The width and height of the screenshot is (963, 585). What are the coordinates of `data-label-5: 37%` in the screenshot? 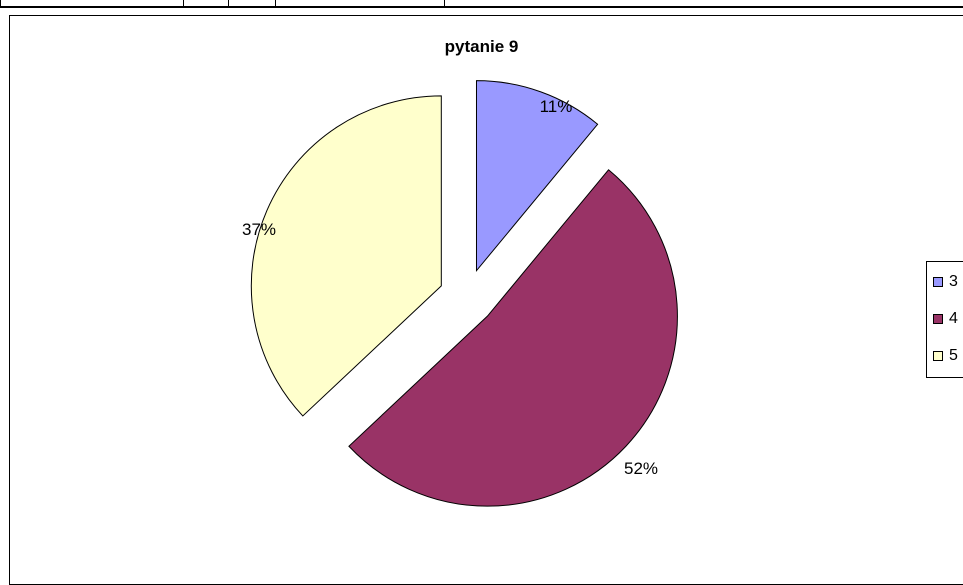 It's located at (259, 229).